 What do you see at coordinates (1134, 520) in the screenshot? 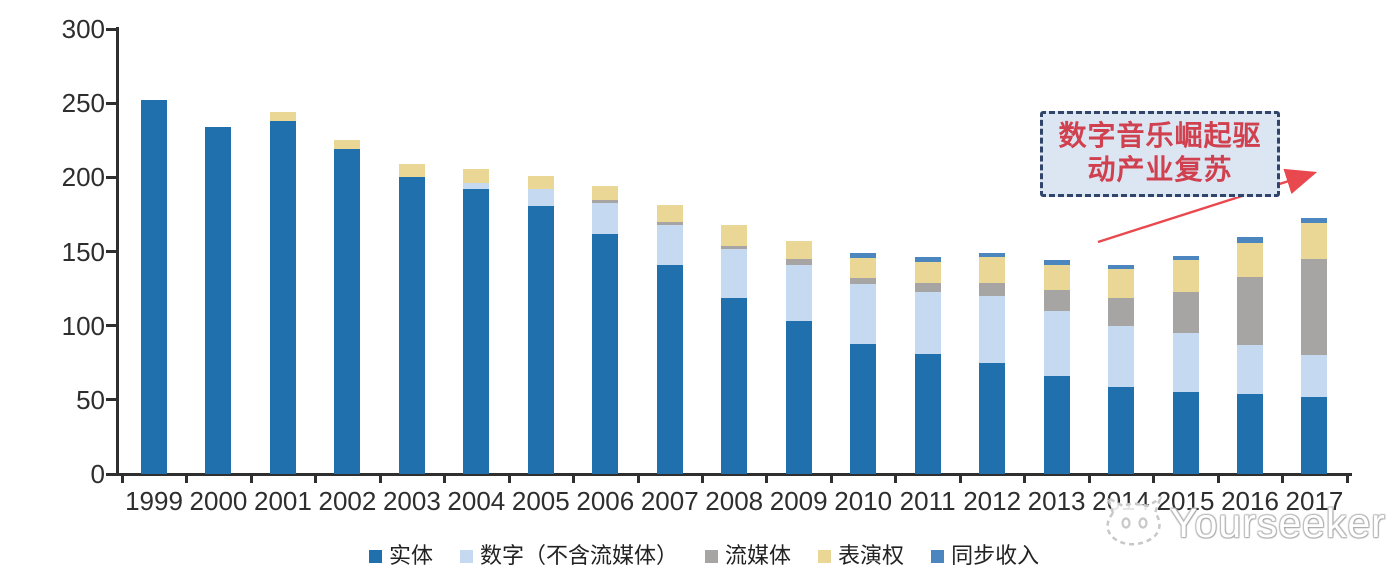
I see `cat-face-icon` at bounding box center [1134, 520].